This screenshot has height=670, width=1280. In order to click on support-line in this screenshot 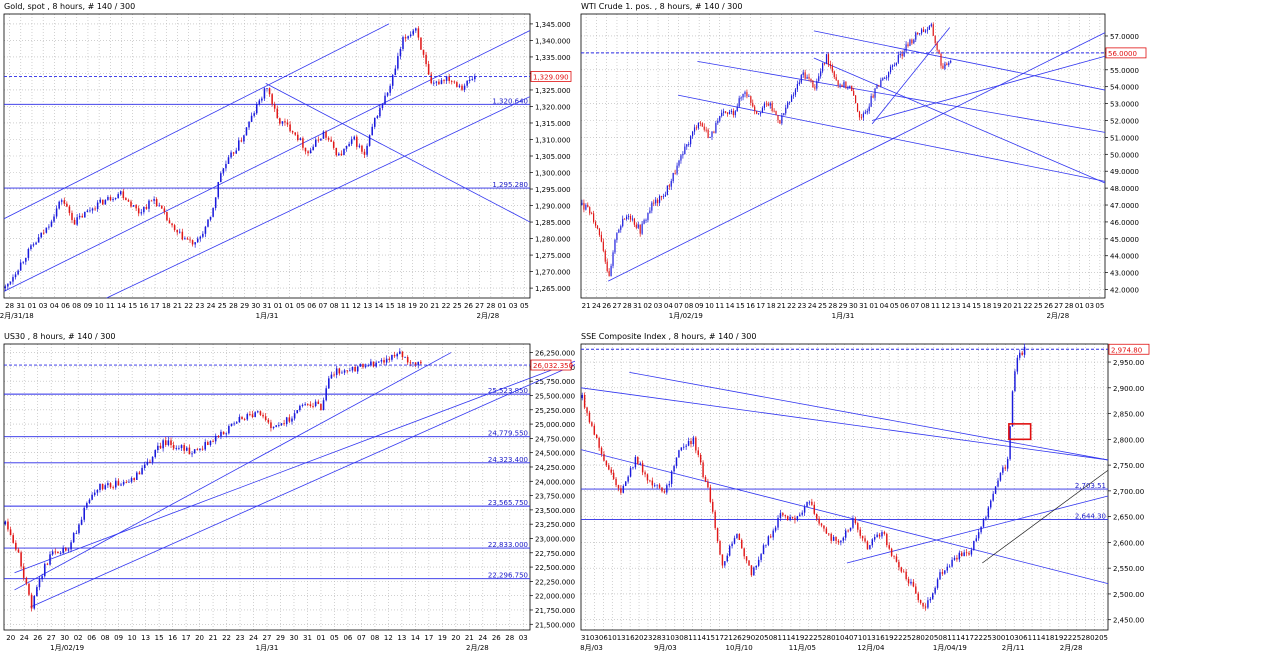, I will do `click(1045, 516)`.